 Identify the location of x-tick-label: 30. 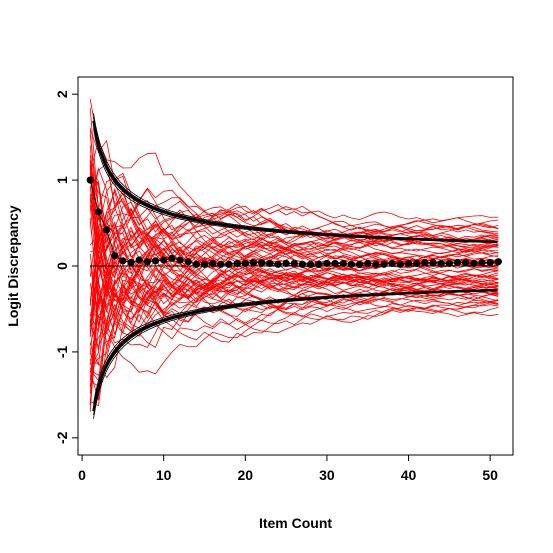
(327, 475).